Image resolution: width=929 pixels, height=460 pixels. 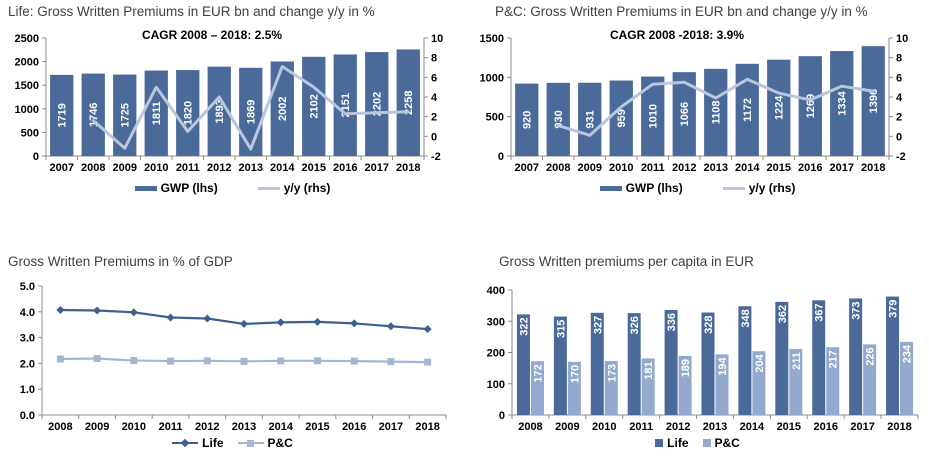 I want to click on svg-text: 300, so click(x=496, y=322).